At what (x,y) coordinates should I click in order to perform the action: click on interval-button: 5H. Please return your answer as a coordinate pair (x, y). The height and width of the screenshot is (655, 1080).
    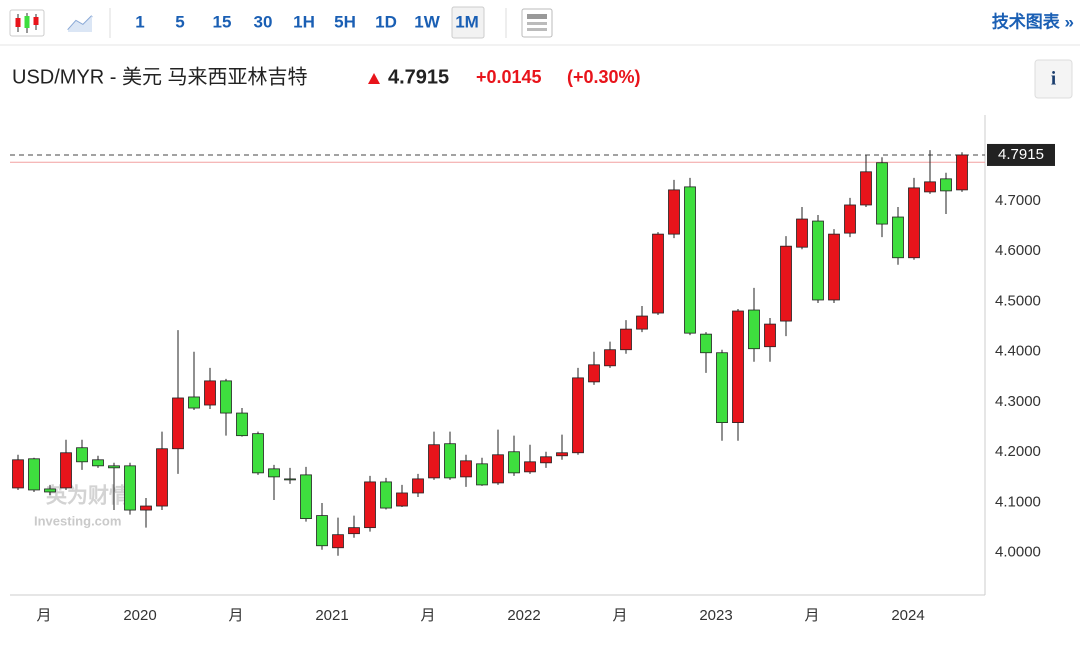
    Looking at the image, I should click on (345, 21).